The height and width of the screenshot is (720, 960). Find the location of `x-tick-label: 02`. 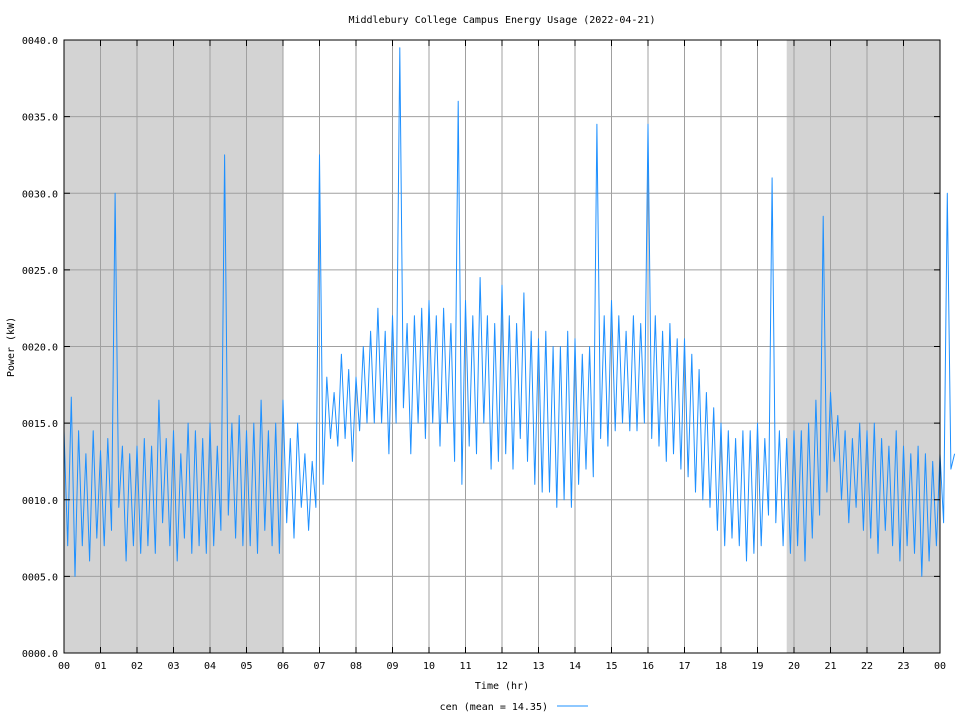

x-tick-label: 02 is located at coordinates (137, 666).